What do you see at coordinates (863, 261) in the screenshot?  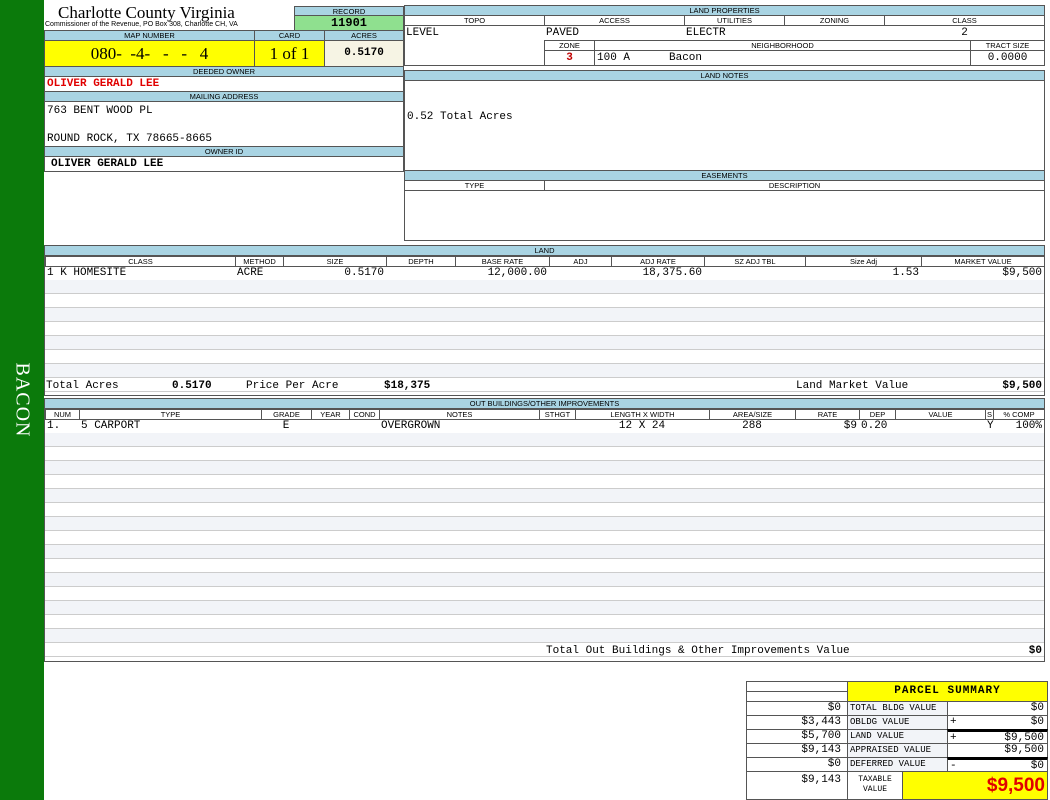 I see `column-header: Size Adj` at bounding box center [863, 261].